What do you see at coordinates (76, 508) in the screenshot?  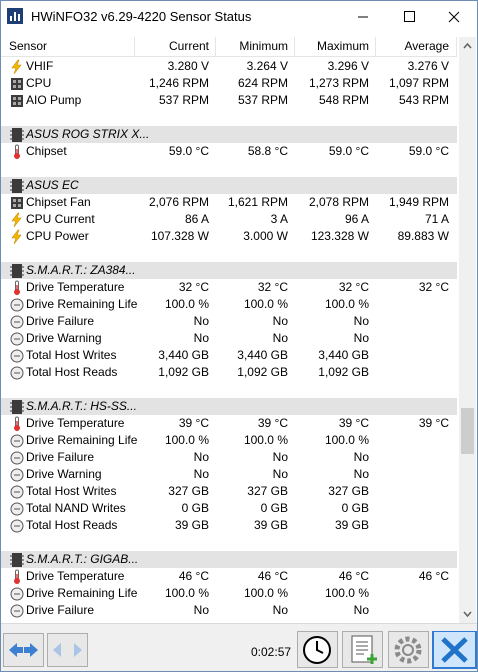 I see `sensor-label: Total NAND Writes` at bounding box center [76, 508].